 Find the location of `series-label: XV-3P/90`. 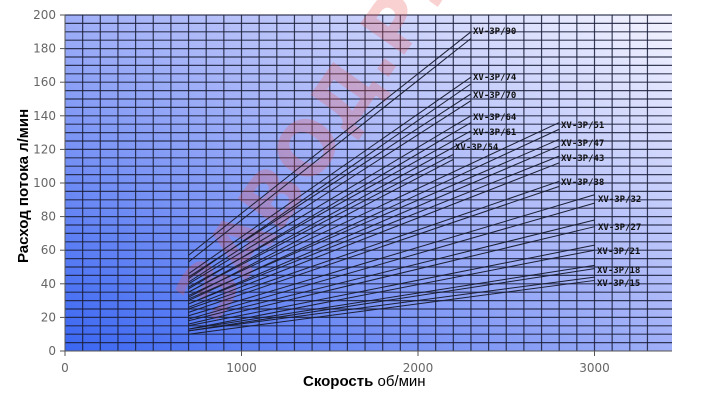

series-label: XV-3P/90 is located at coordinates (494, 32).